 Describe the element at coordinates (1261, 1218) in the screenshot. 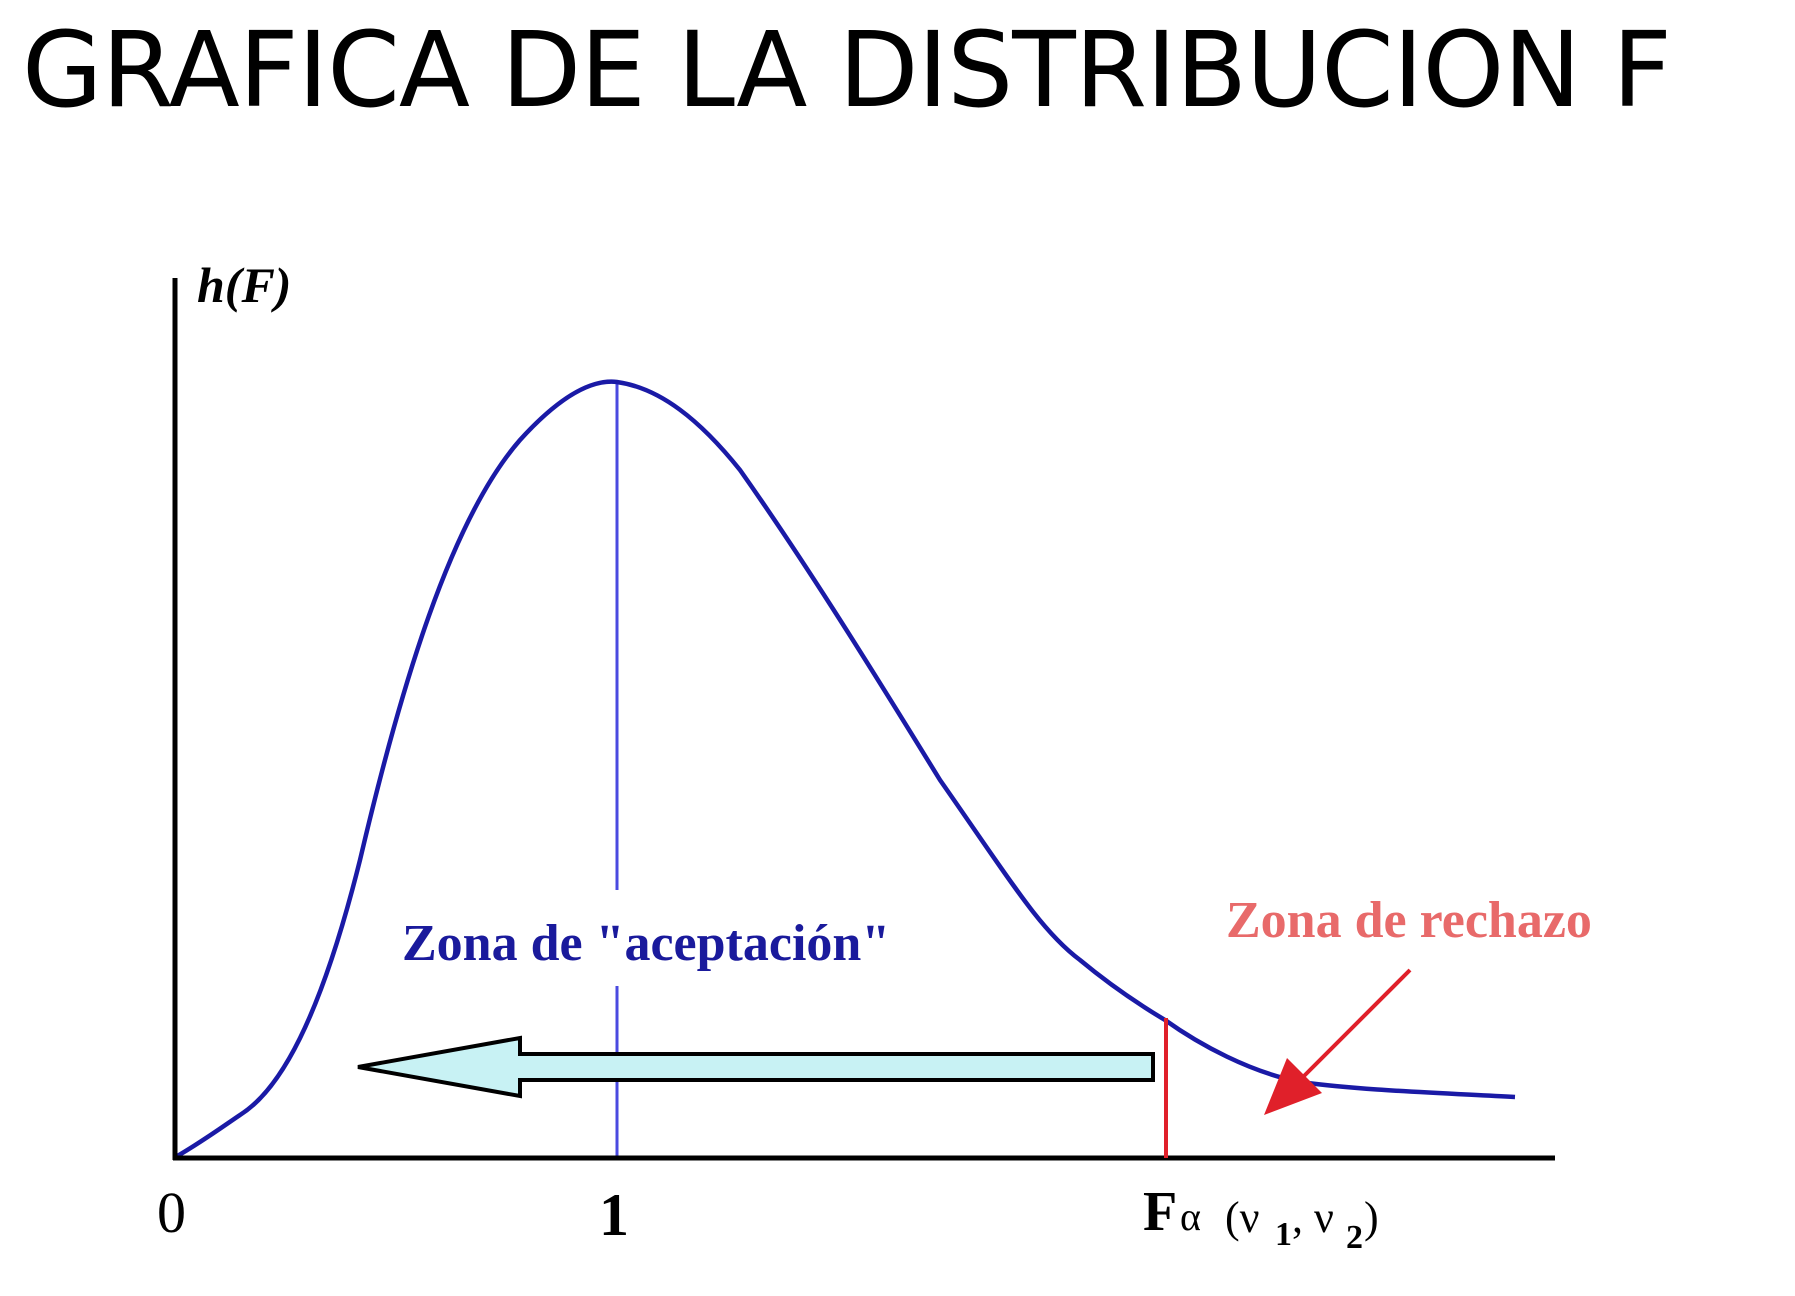

I see `critical-value-label: F α (ν 1 , ν 2 )` at that location.